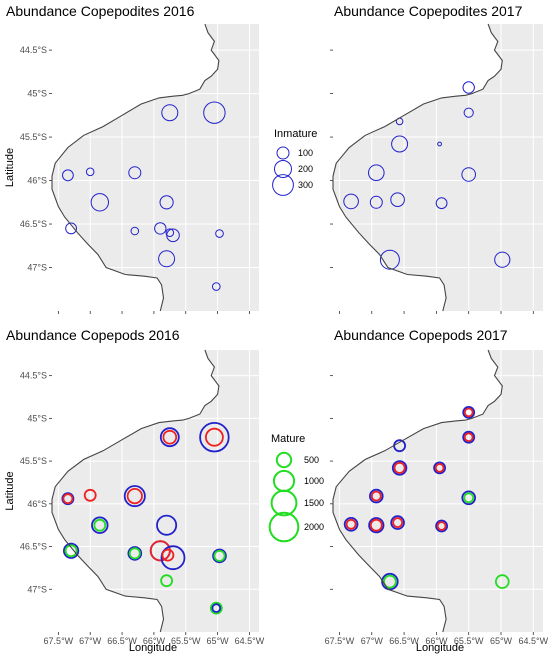  Describe the element at coordinates (100, 11) in the screenshot. I see `panel-title: Abundance Copepodites 2016` at that location.